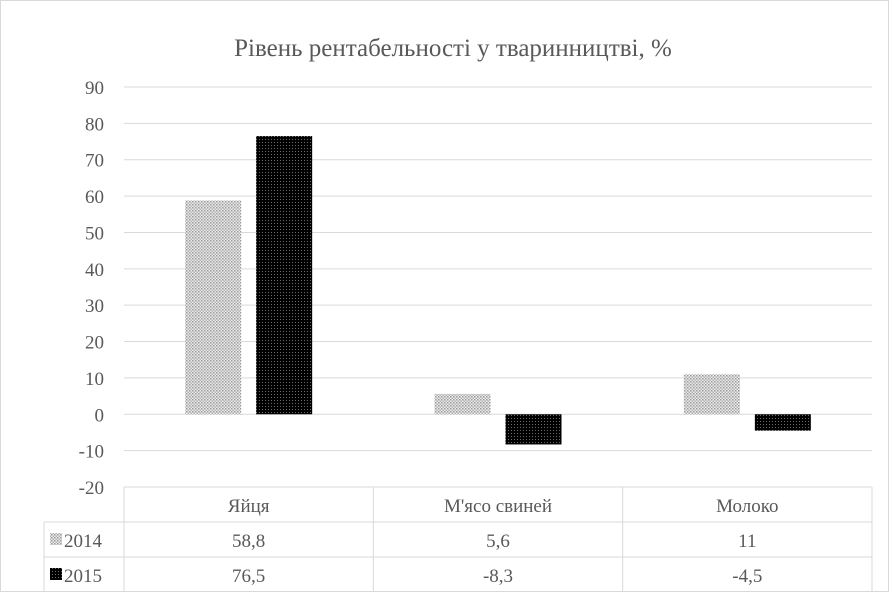 The image size is (889, 592). What do you see at coordinates (248, 576) in the screenshot?
I see `data-label: 76,5` at bounding box center [248, 576].